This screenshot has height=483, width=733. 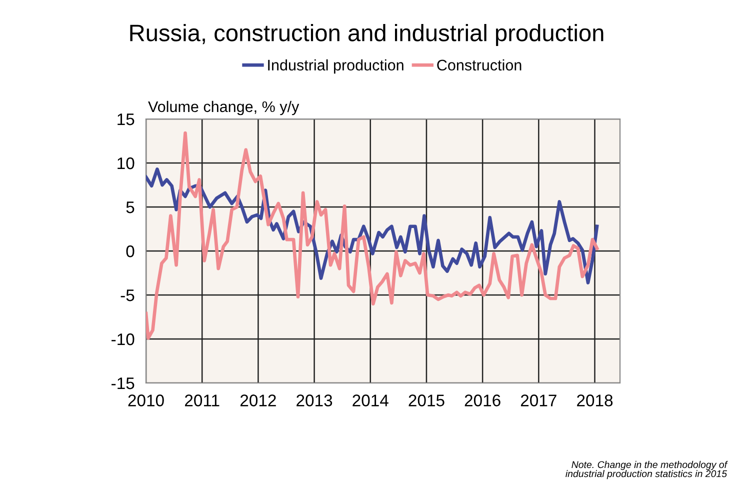 I want to click on y-tick-label: -5, so click(x=127, y=296).